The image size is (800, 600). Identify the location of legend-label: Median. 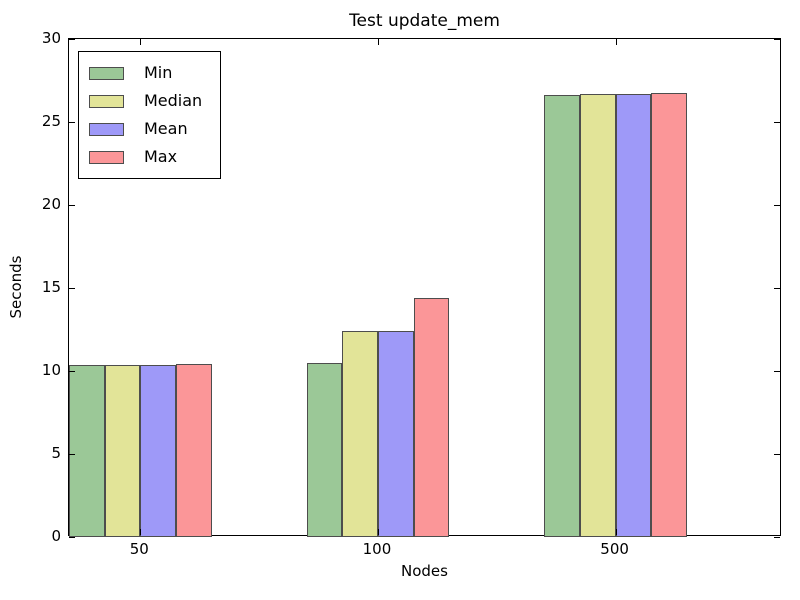
(173, 100).